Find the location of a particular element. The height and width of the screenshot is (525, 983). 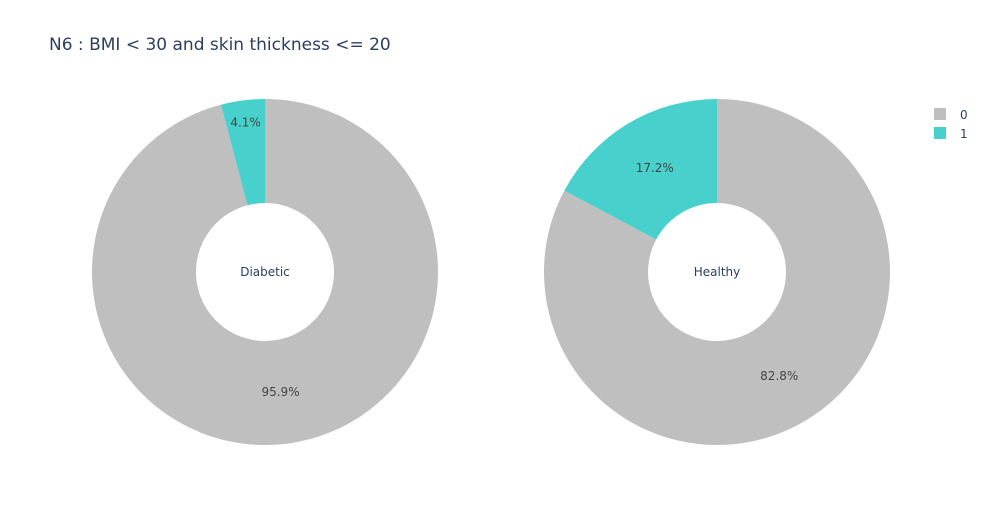

slice-label-healthy-0: 82.8% is located at coordinates (779, 376).